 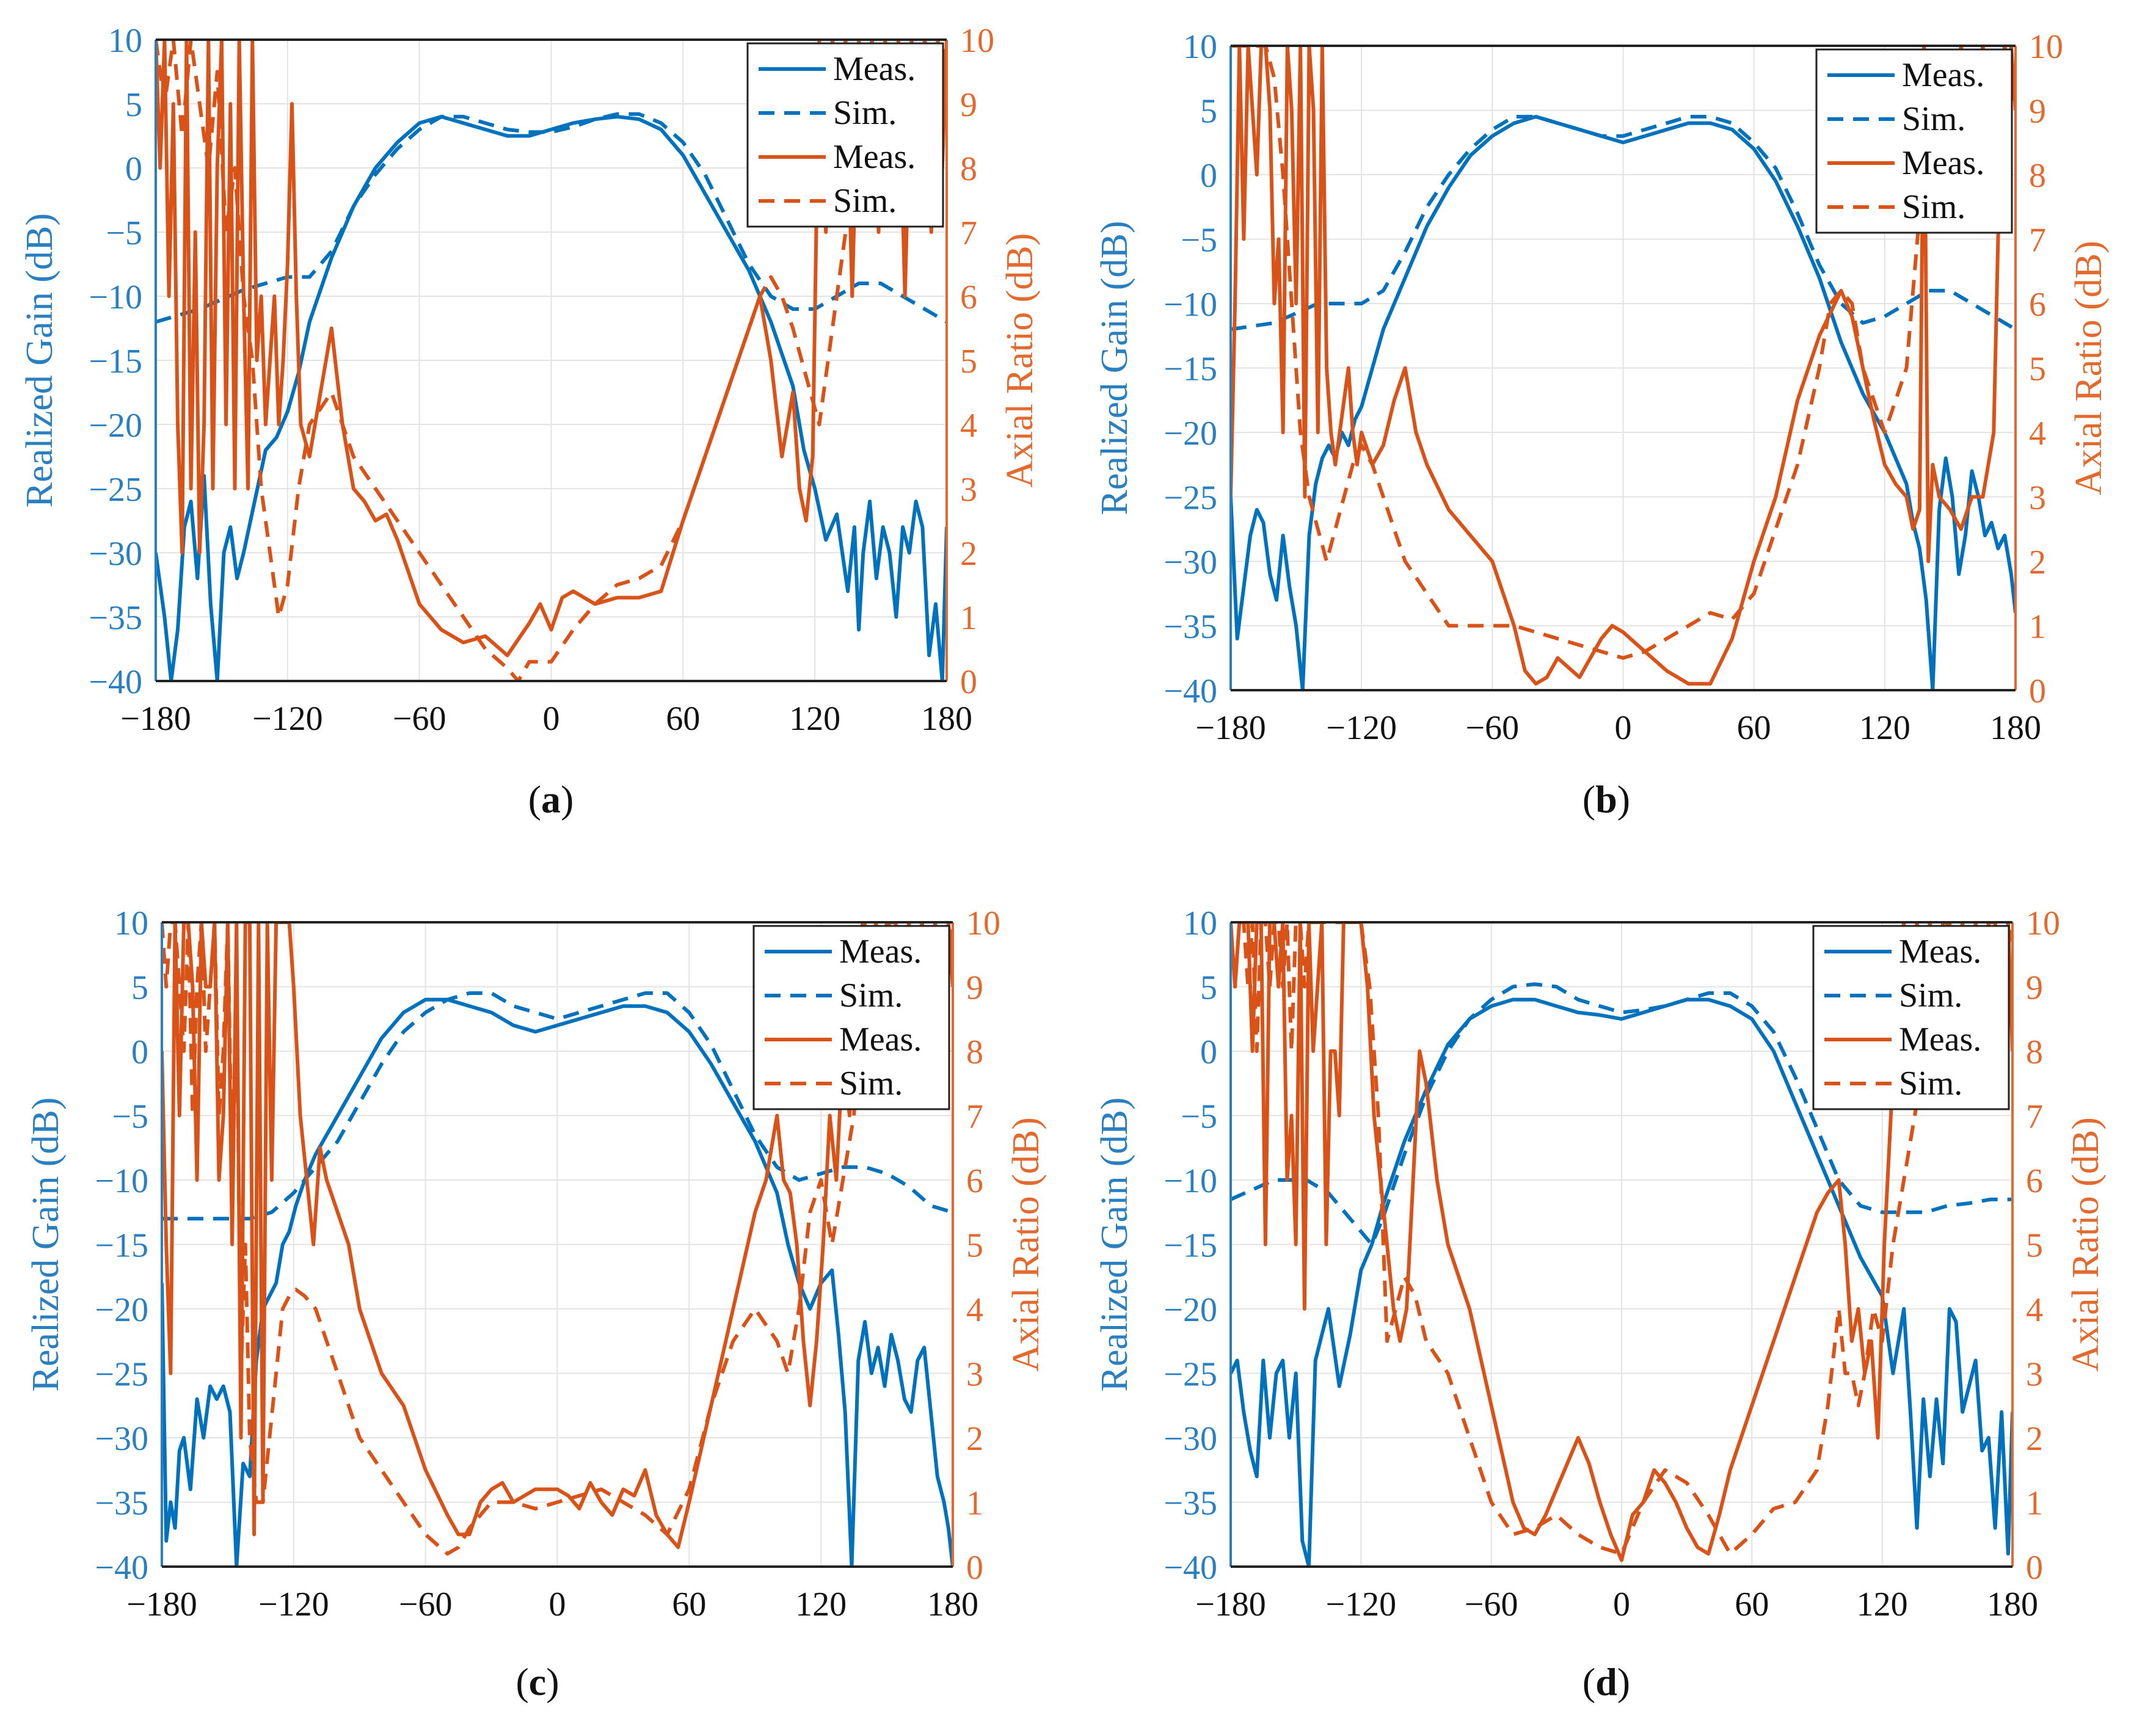 I want to click on x-tick-label: −180, so click(x=1230, y=1605).